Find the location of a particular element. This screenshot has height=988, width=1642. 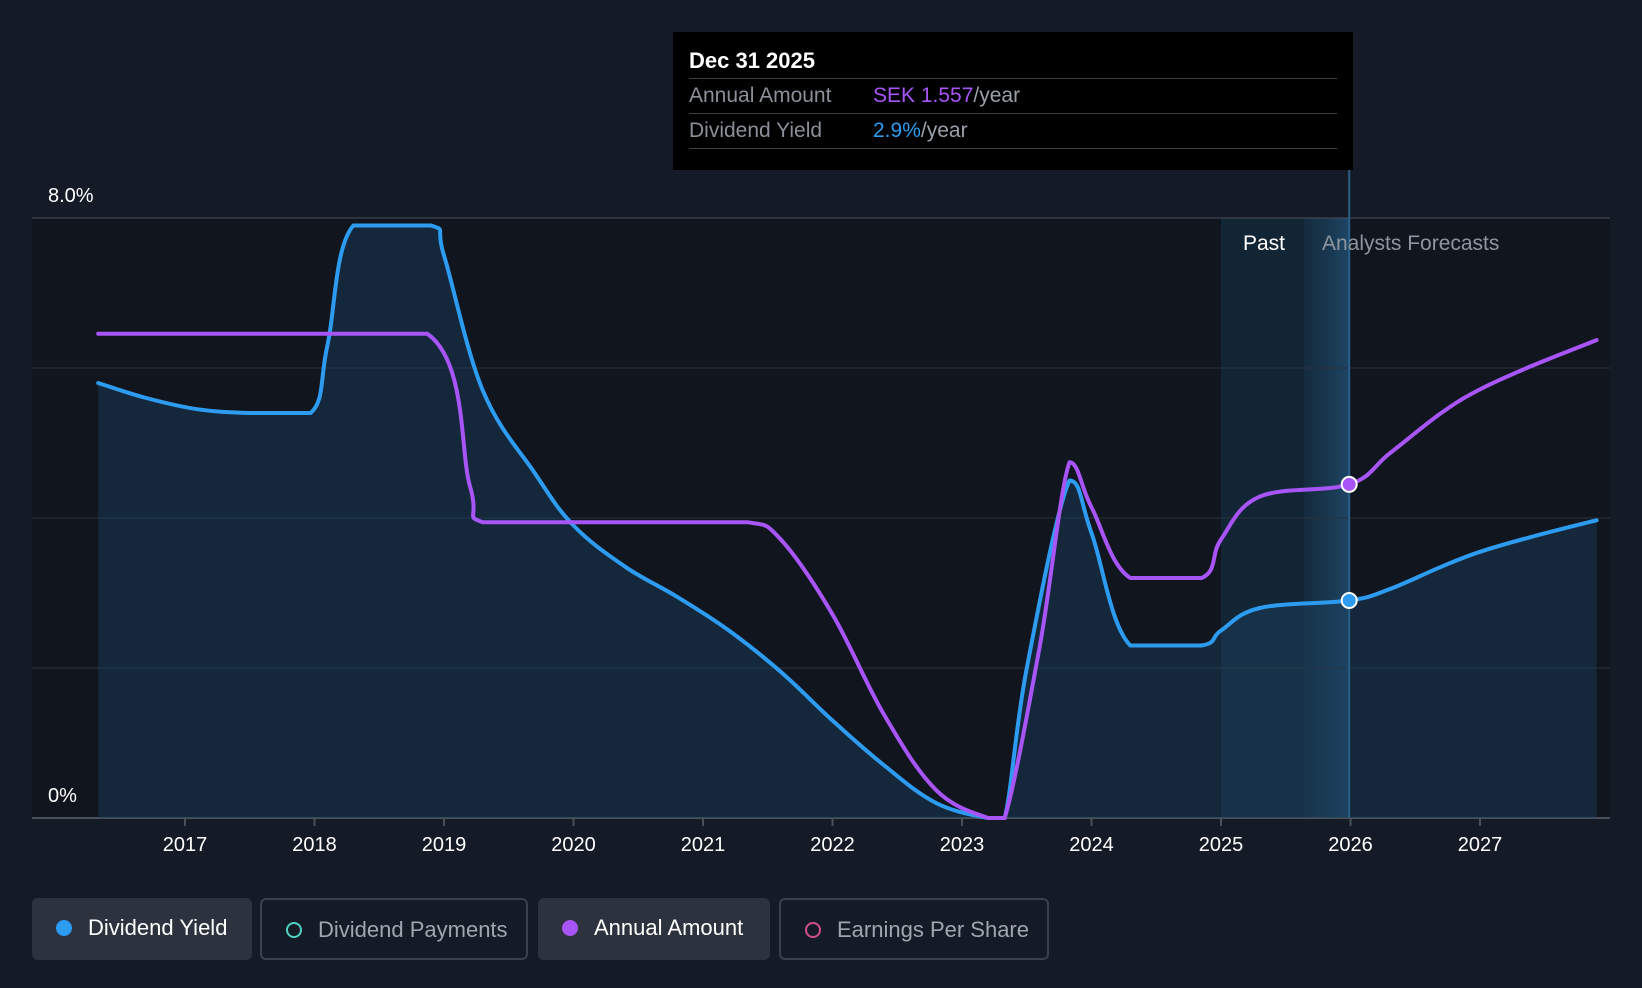

forecast-label: Analysts Forecasts is located at coordinates (1410, 243).